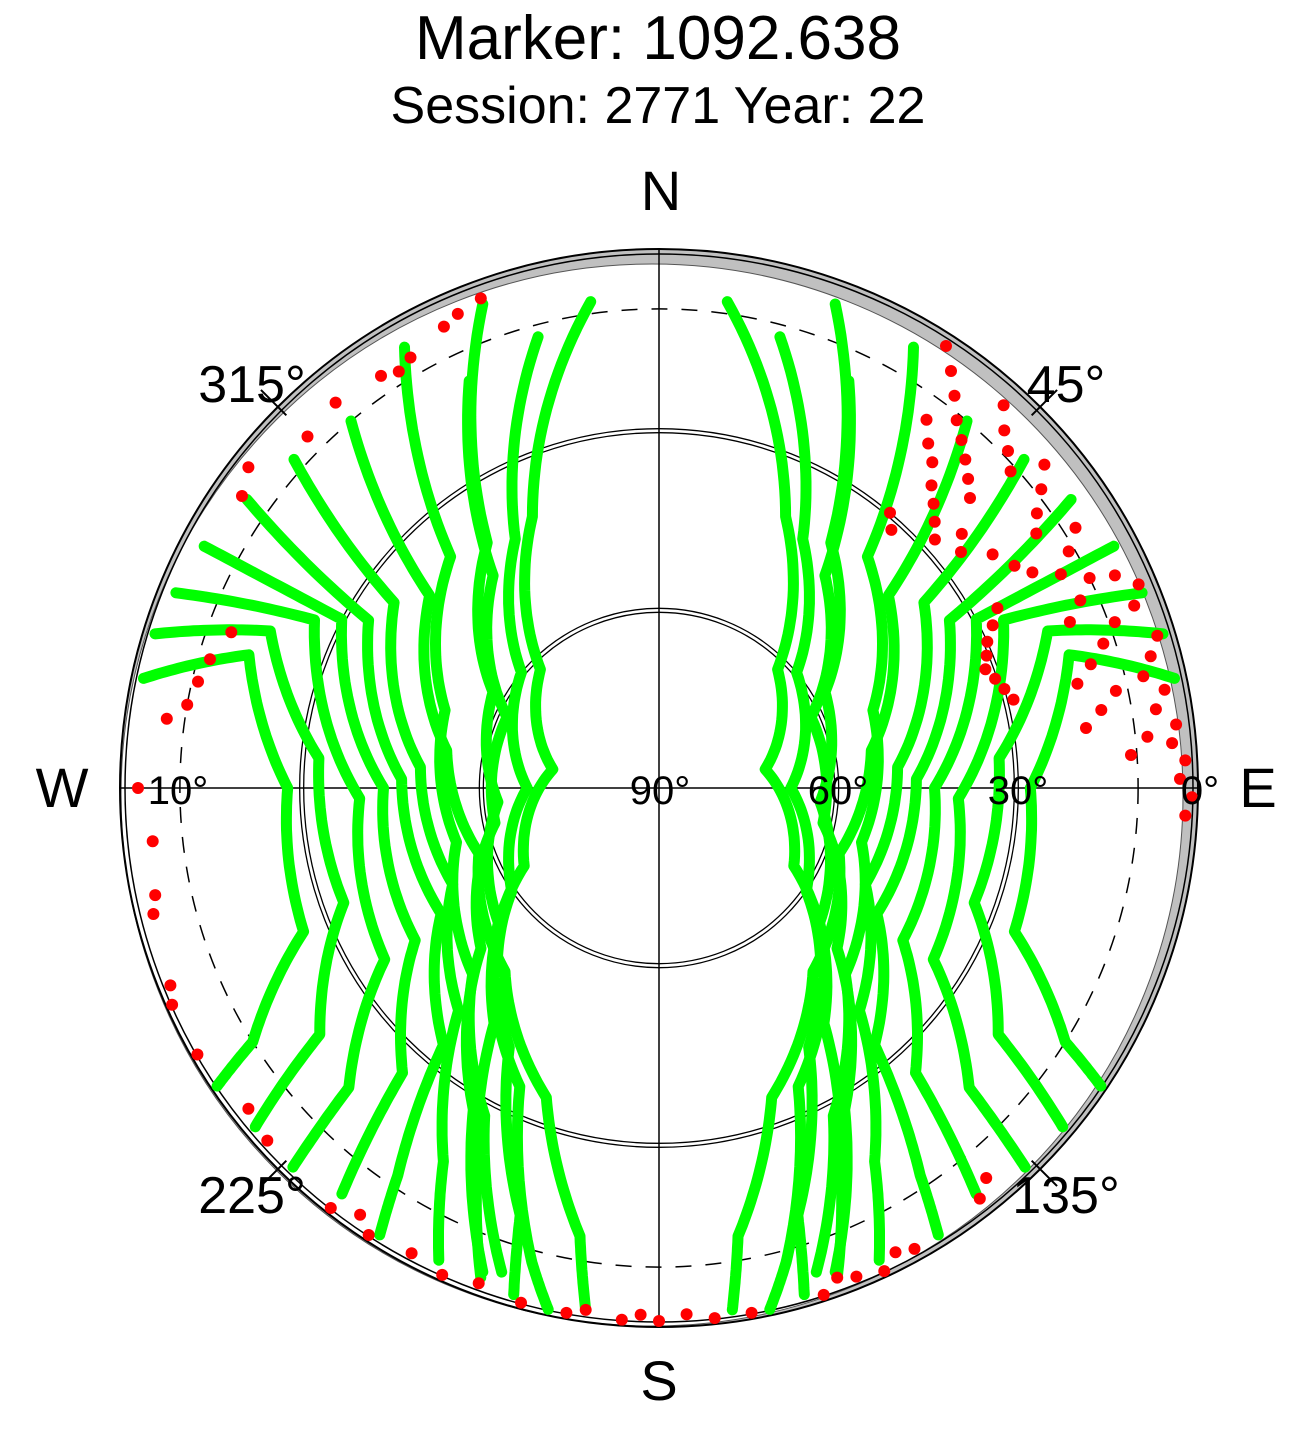  What do you see at coordinates (1066, 385) in the screenshot?
I see `azimuth-label-45: 45°` at bounding box center [1066, 385].